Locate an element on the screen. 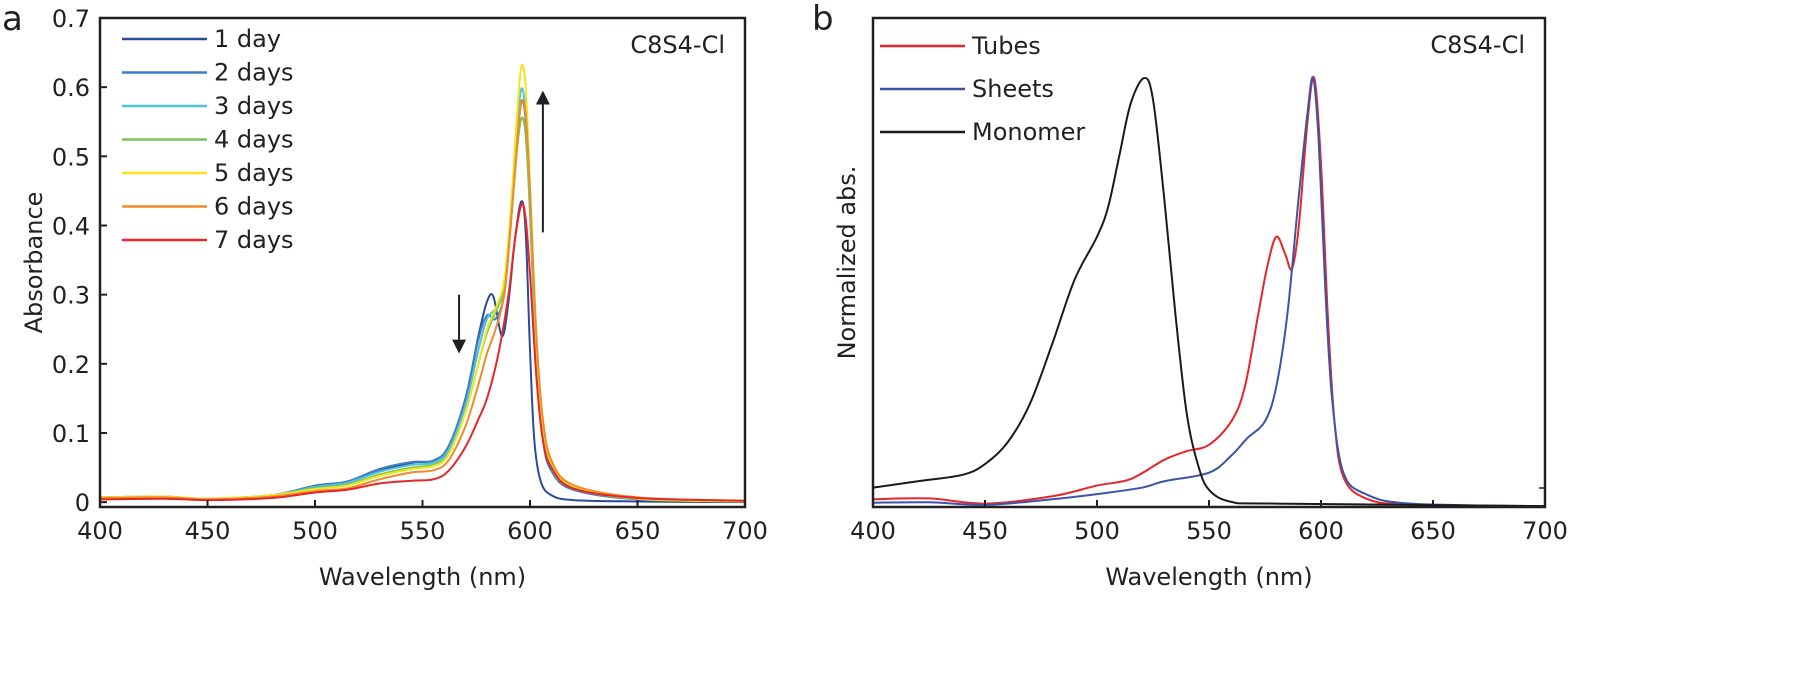  y-tick-label: 0.1 is located at coordinates (71, 434).